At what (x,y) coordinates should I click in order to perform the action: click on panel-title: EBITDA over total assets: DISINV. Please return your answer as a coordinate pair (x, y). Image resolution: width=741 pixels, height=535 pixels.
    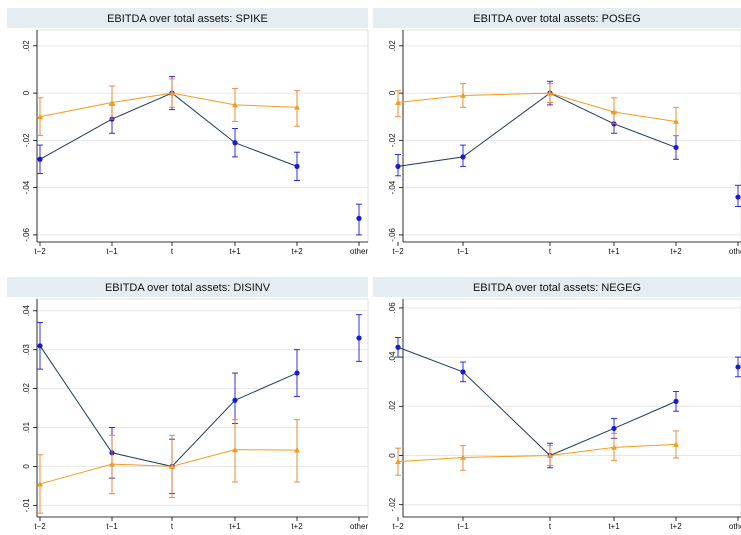
    Looking at the image, I should click on (188, 288).